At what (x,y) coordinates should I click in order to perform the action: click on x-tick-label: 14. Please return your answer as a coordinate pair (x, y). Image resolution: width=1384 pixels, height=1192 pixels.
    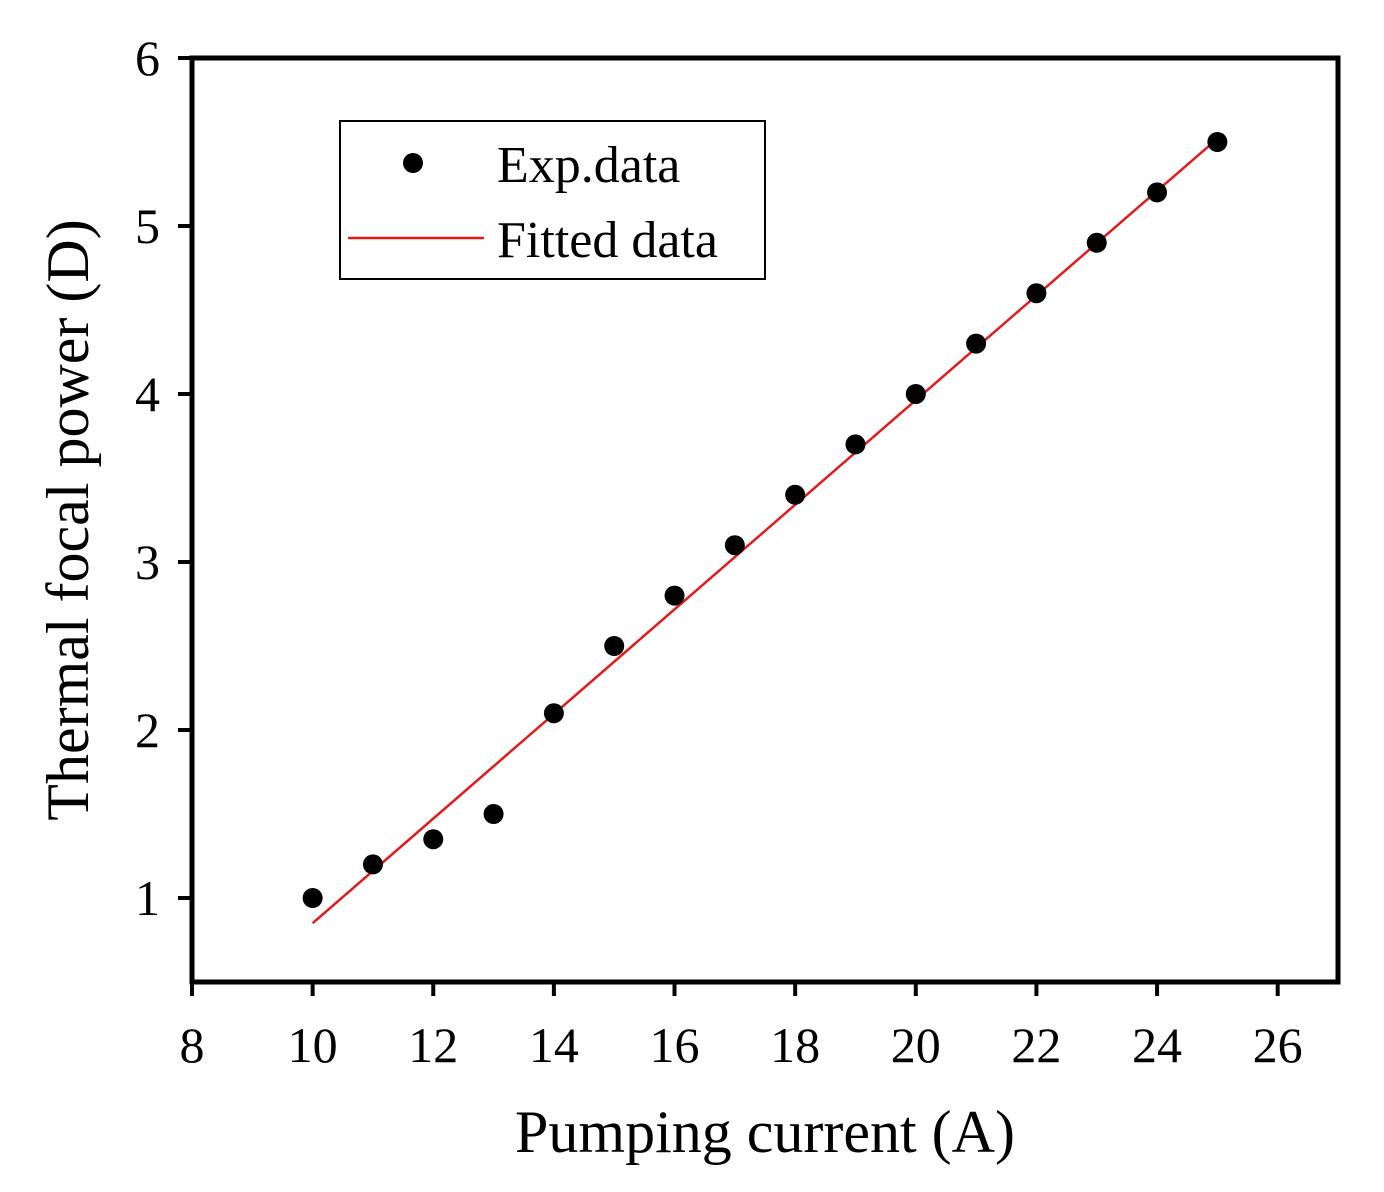
    Looking at the image, I should click on (554, 1045).